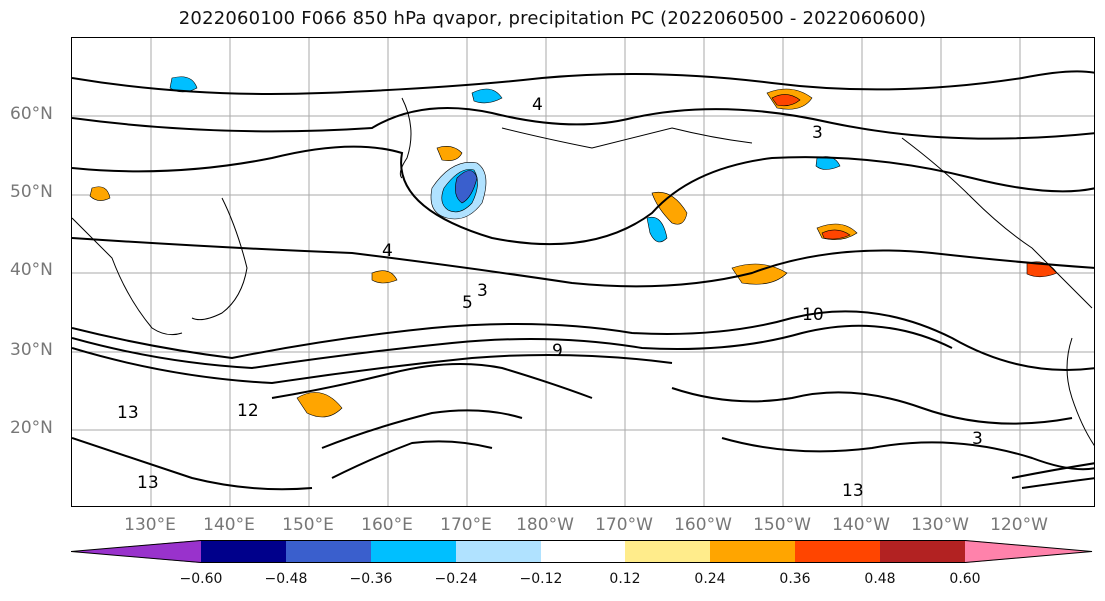  Describe the element at coordinates (466, 525) in the screenshot. I see `lon-label-170e: 170°E` at that location.